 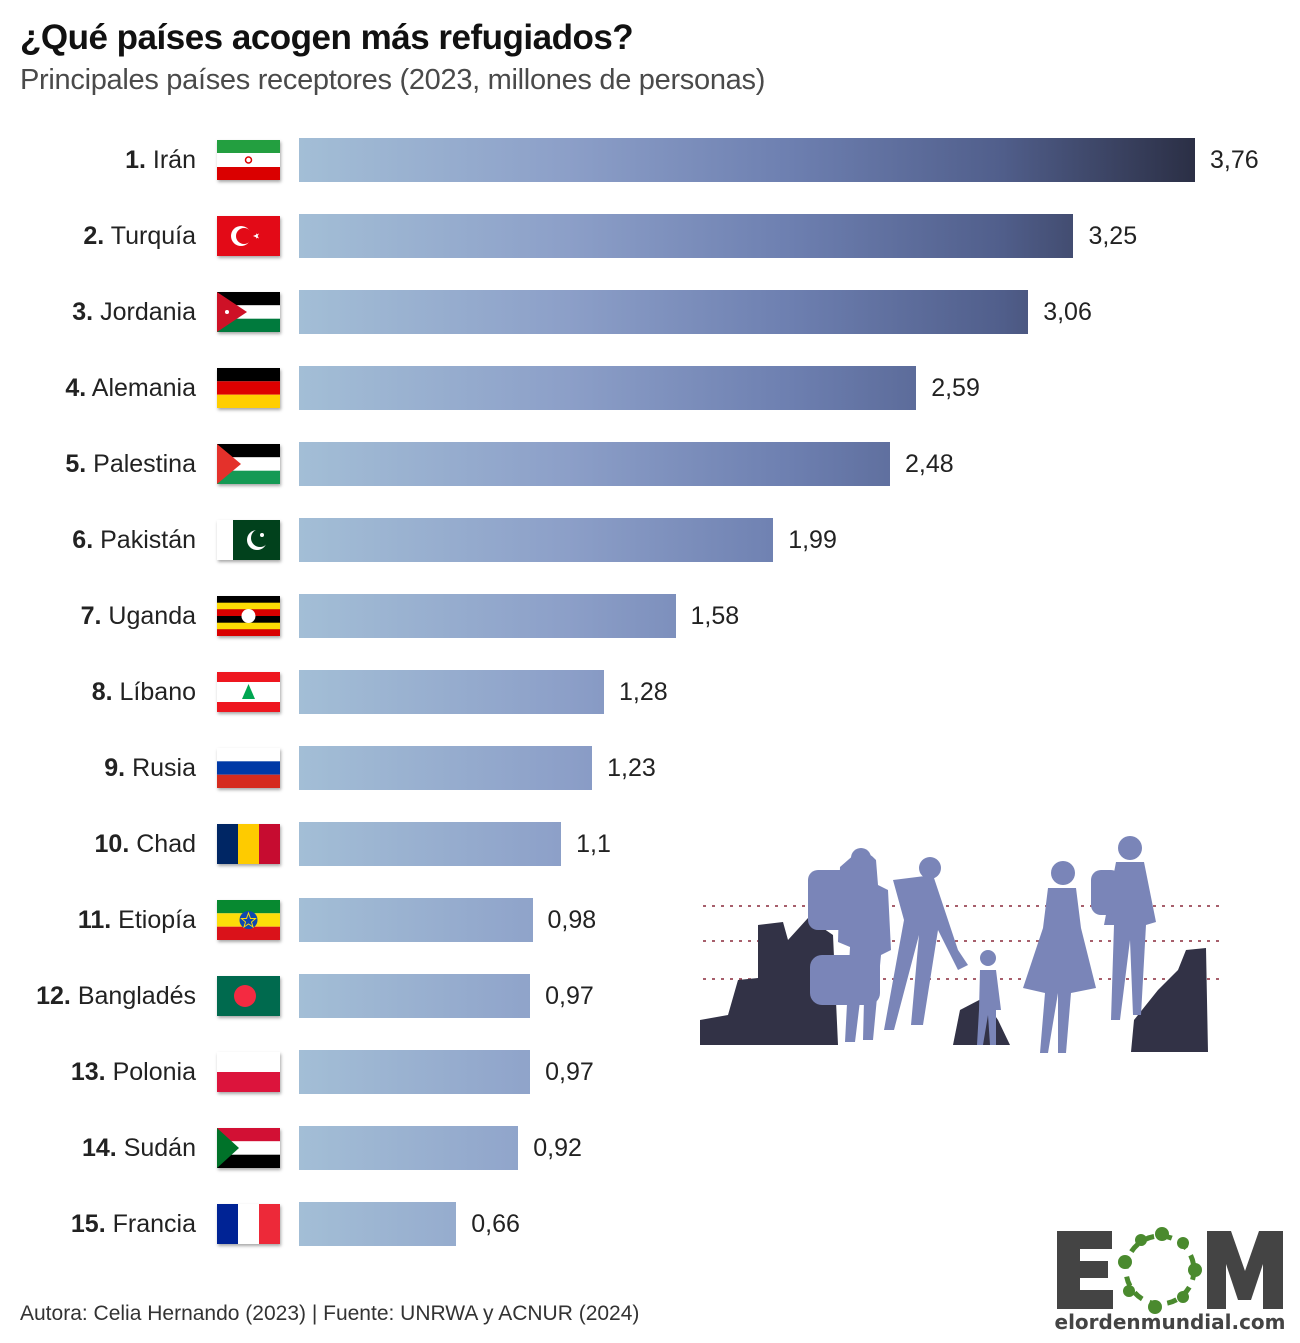 What do you see at coordinates (174, 160) in the screenshot?
I see `country-name: Irán` at bounding box center [174, 160].